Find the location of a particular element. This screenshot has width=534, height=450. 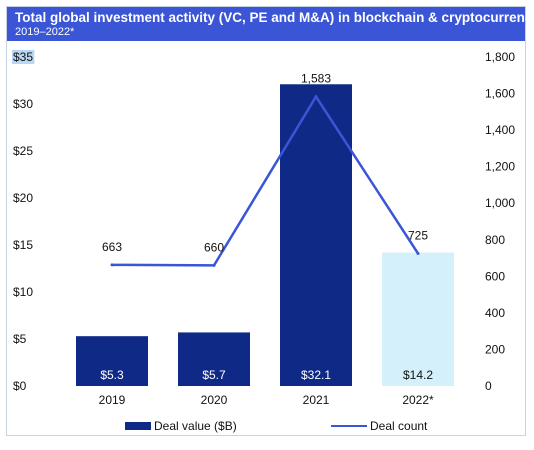

x-tick-label: 2022* is located at coordinates (418, 400).